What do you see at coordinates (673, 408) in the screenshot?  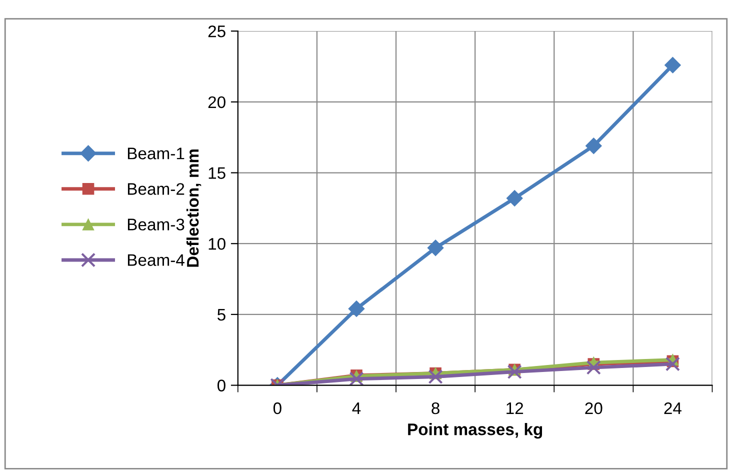 I see `x-tick-label: 24` at bounding box center [673, 408].